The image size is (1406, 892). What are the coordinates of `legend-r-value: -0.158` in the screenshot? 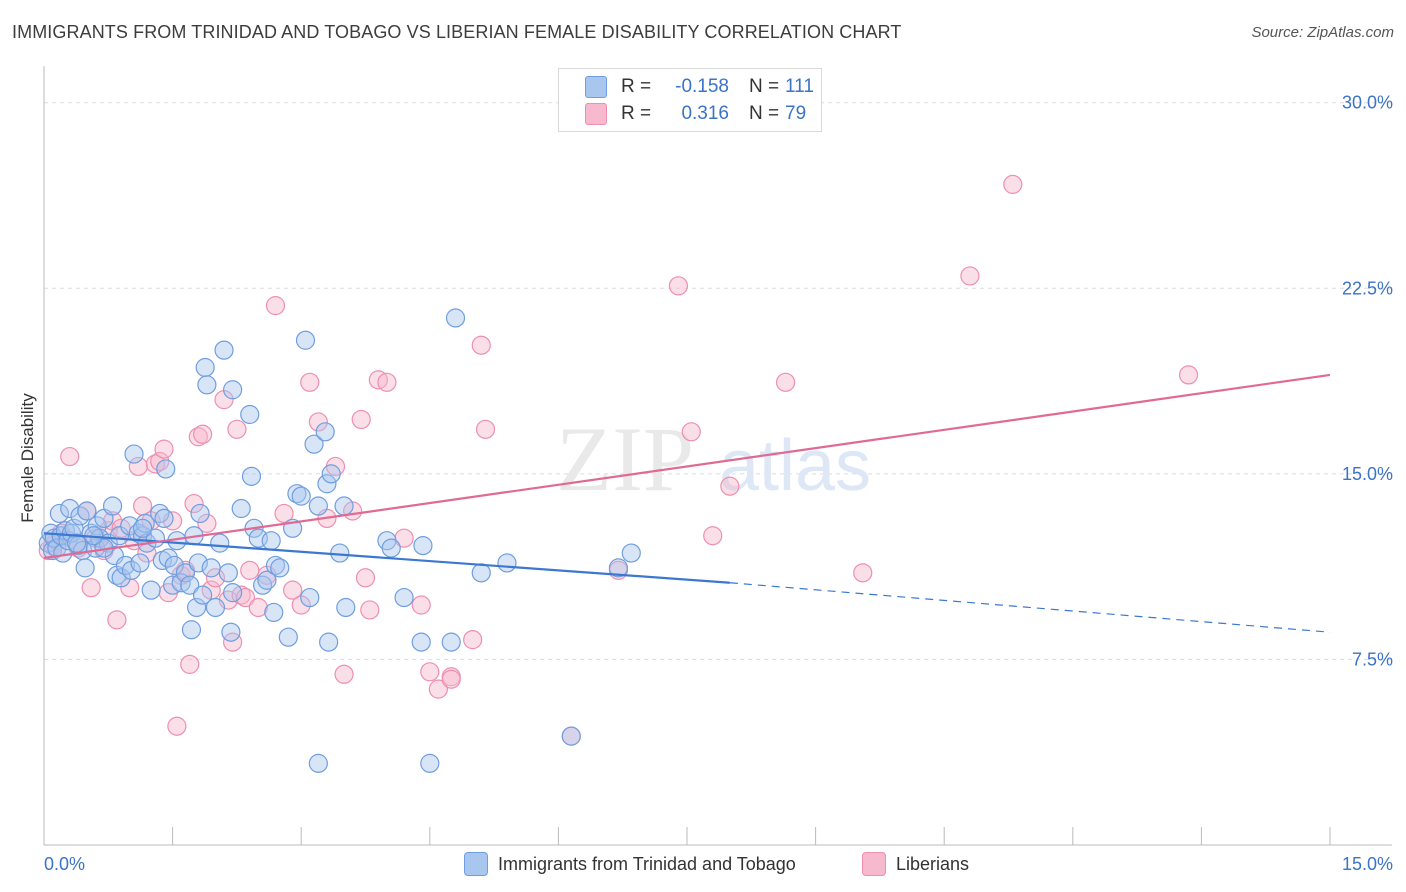 It's located at (702, 86).